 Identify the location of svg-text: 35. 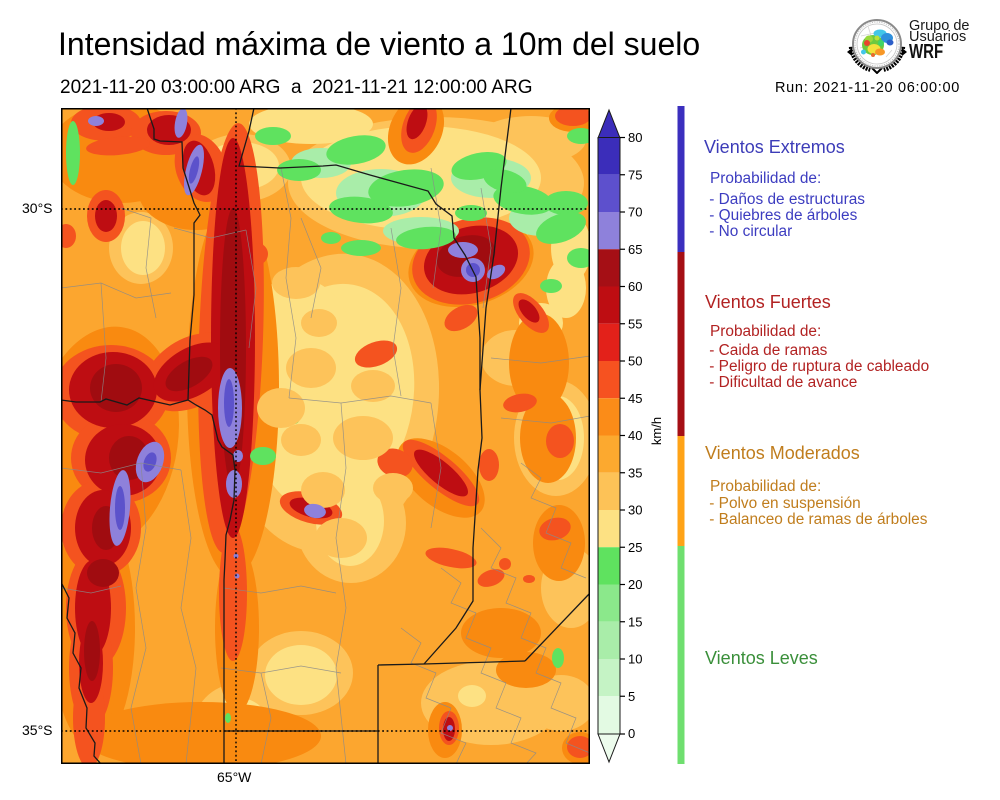
(635, 472).